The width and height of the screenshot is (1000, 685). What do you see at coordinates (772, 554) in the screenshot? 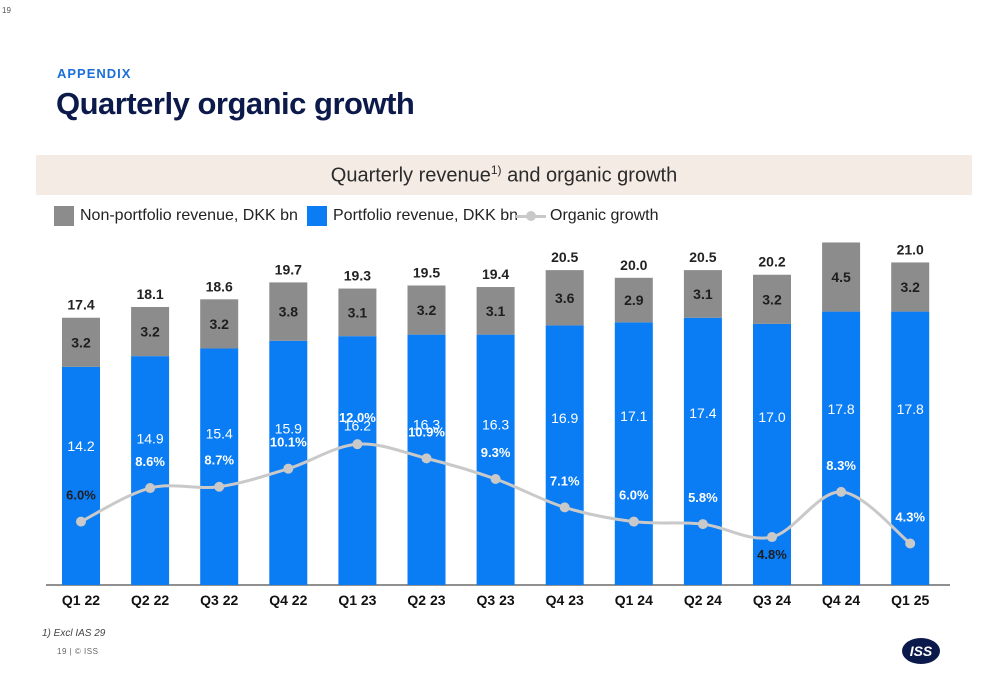
I see `organic-growth-label: 4.8%` at bounding box center [772, 554].